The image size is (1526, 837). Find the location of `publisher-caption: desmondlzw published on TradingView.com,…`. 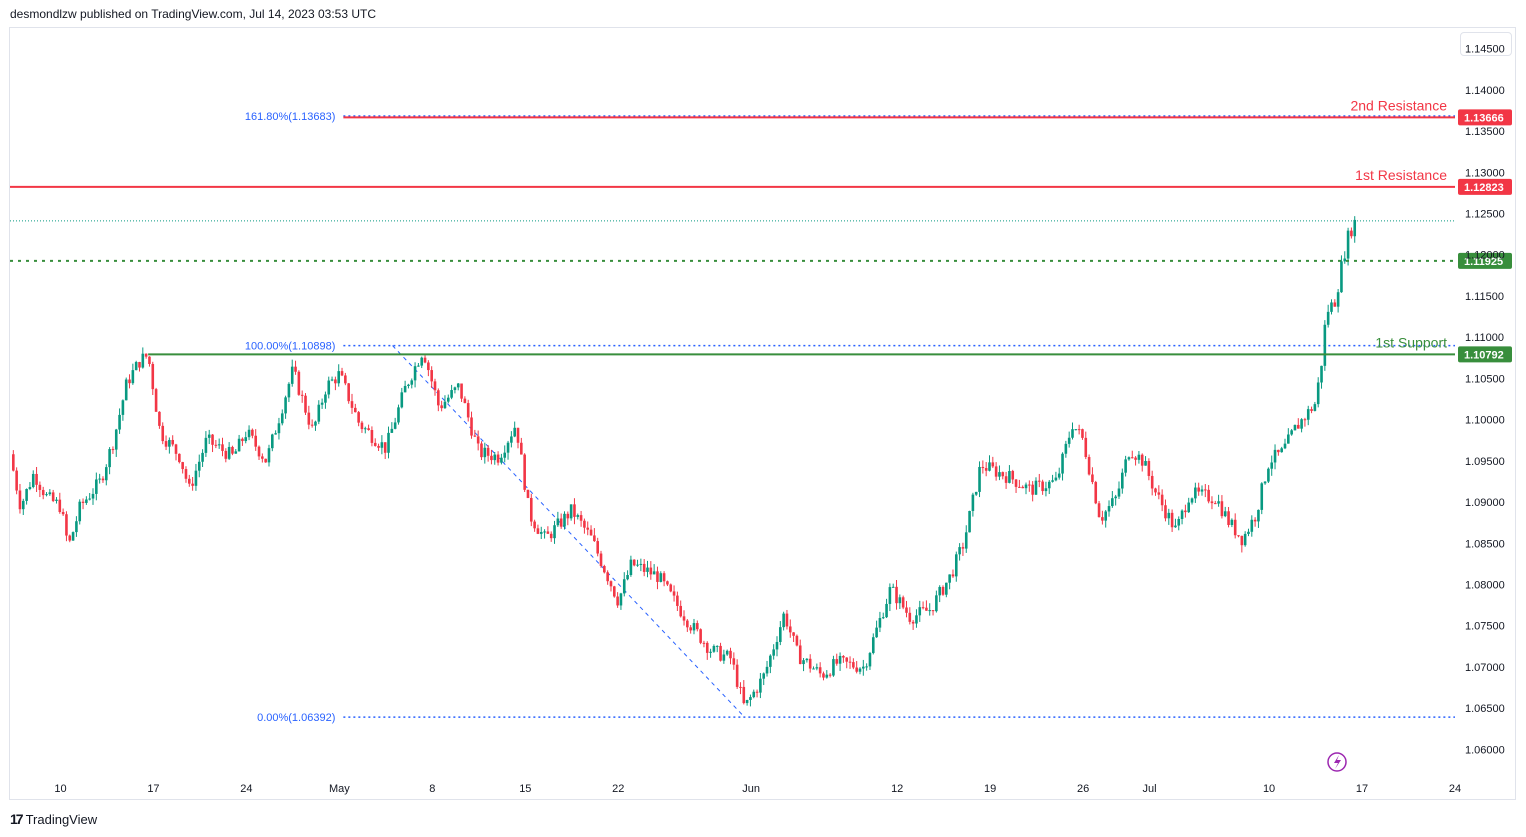

publisher-caption: desmondlzw published on TradingView.com,… is located at coordinates (193, 14).